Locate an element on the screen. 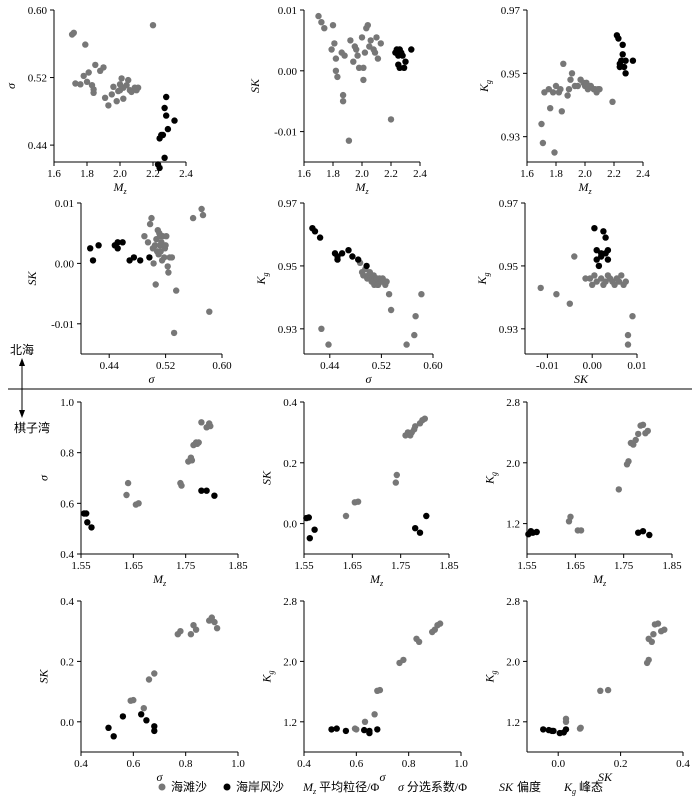 The height and width of the screenshot is (801, 700). legend-kg: Kg 峰态 is located at coordinates (583, 788).